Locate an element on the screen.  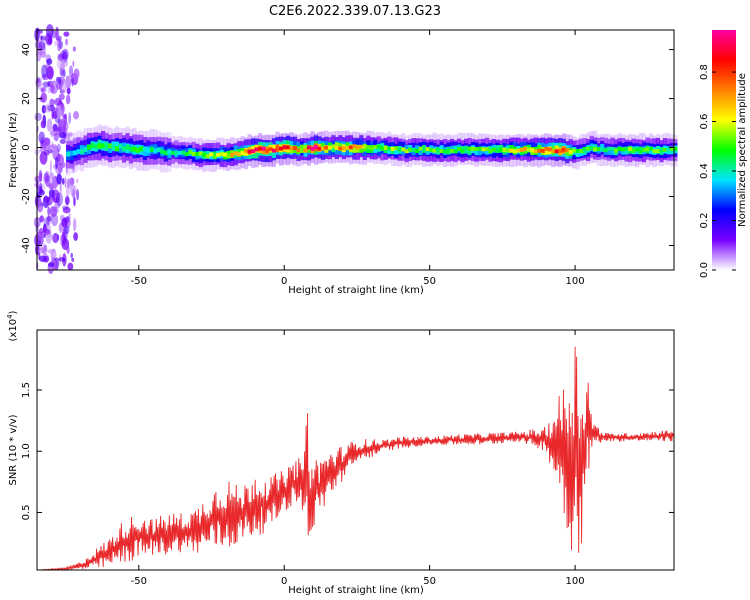
snr-x-tick-label: -50 is located at coordinates (139, 581).